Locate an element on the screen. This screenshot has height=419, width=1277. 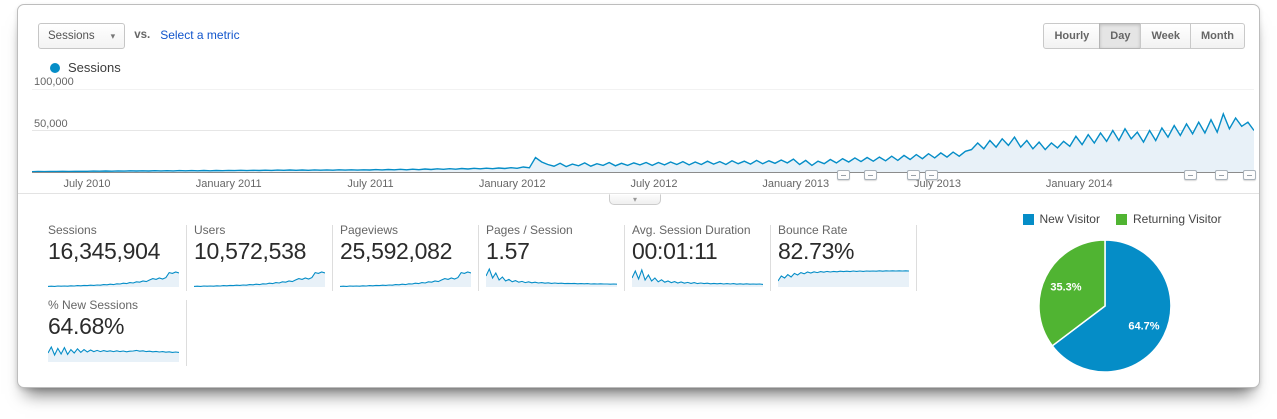
granularity-buttons: Hourly Day Week Month is located at coordinates (1144, 36).